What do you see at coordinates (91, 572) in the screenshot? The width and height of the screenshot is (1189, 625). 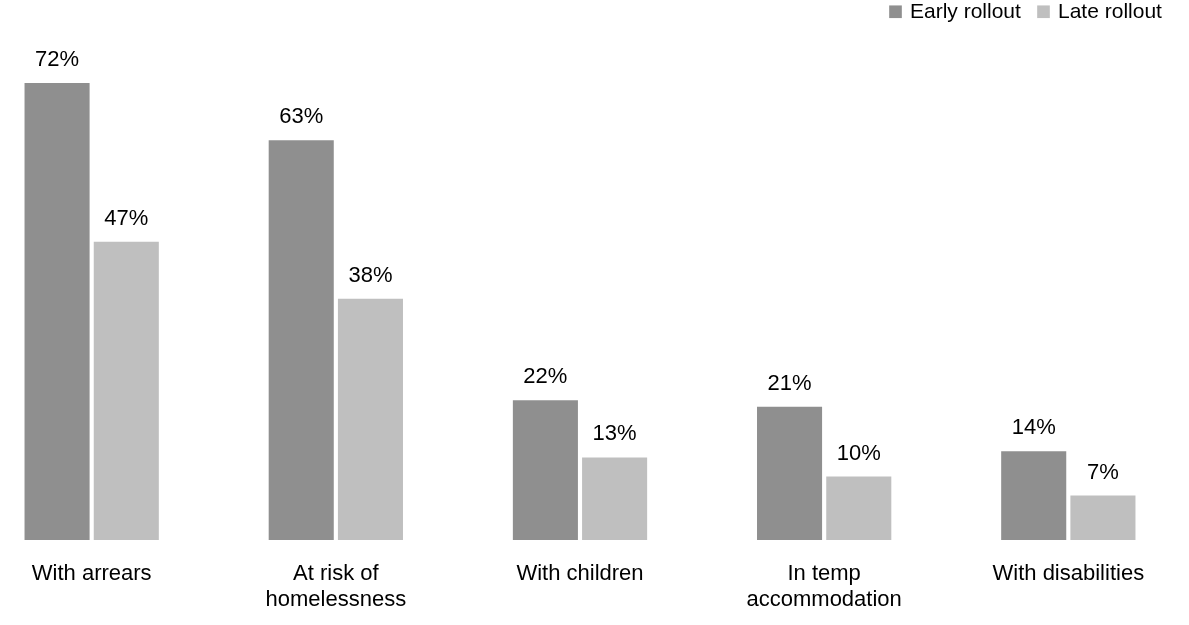 I see `x-tick-label: With arrears` at bounding box center [91, 572].